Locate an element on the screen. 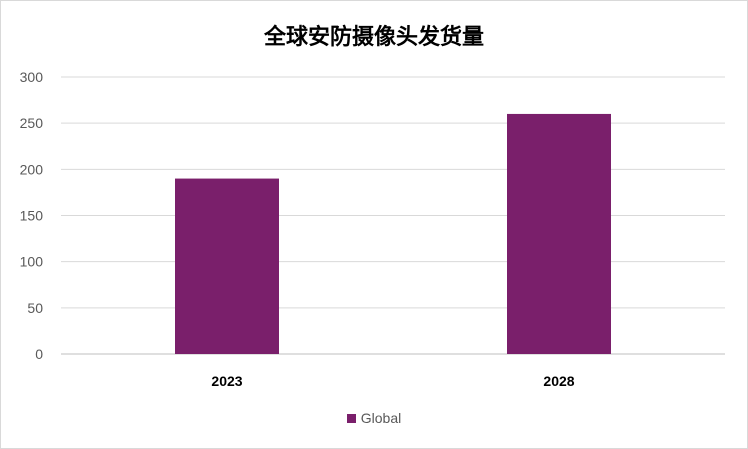 The height and width of the screenshot is (449, 748). y-tick-label: 0 is located at coordinates (39, 354).